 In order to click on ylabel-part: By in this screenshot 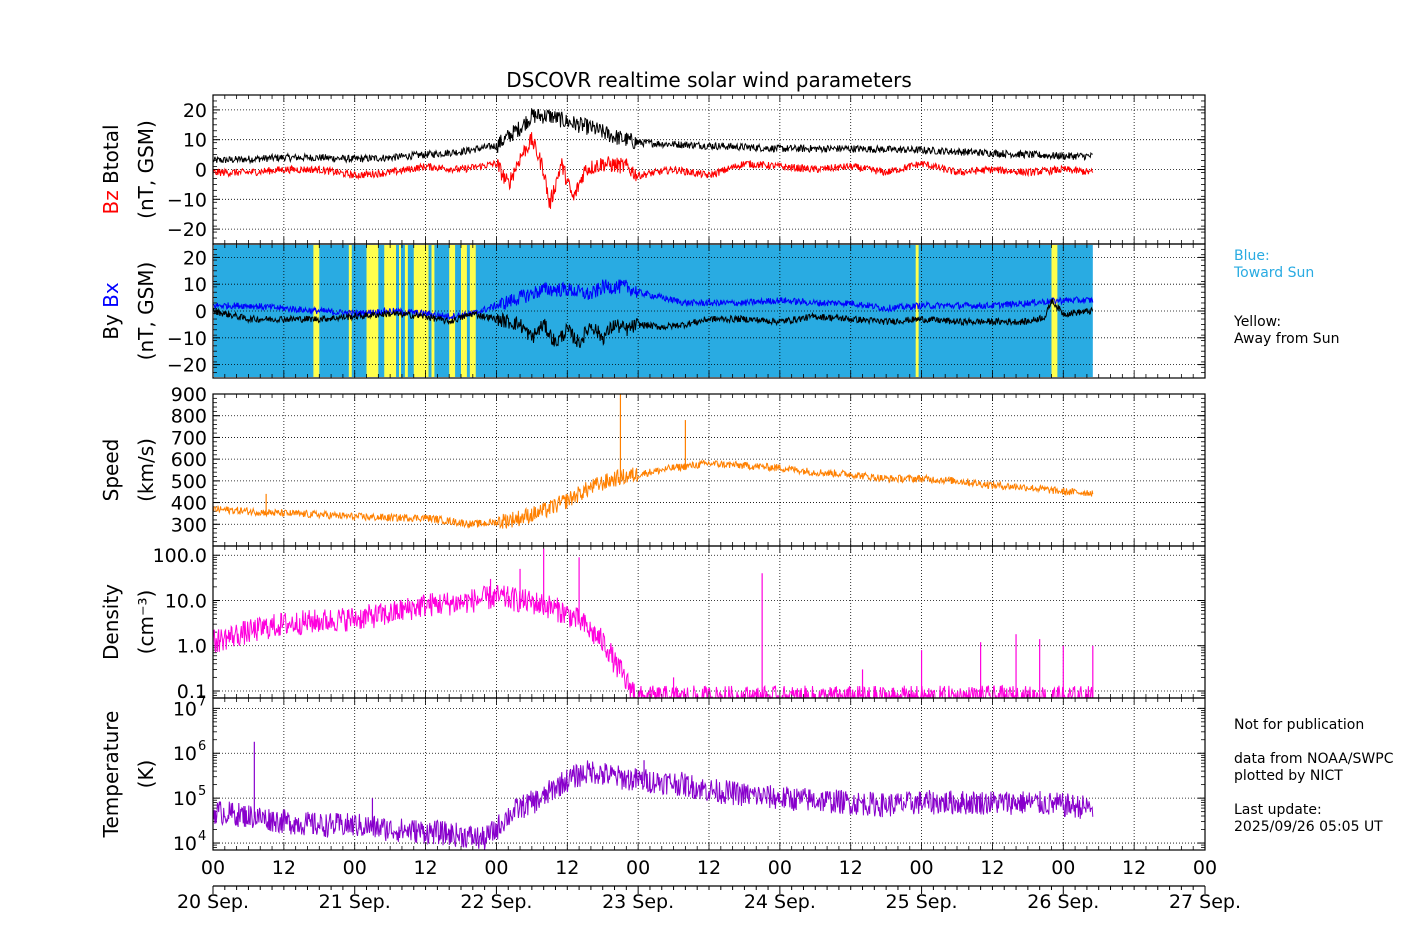, I will do `click(111, 327)`.